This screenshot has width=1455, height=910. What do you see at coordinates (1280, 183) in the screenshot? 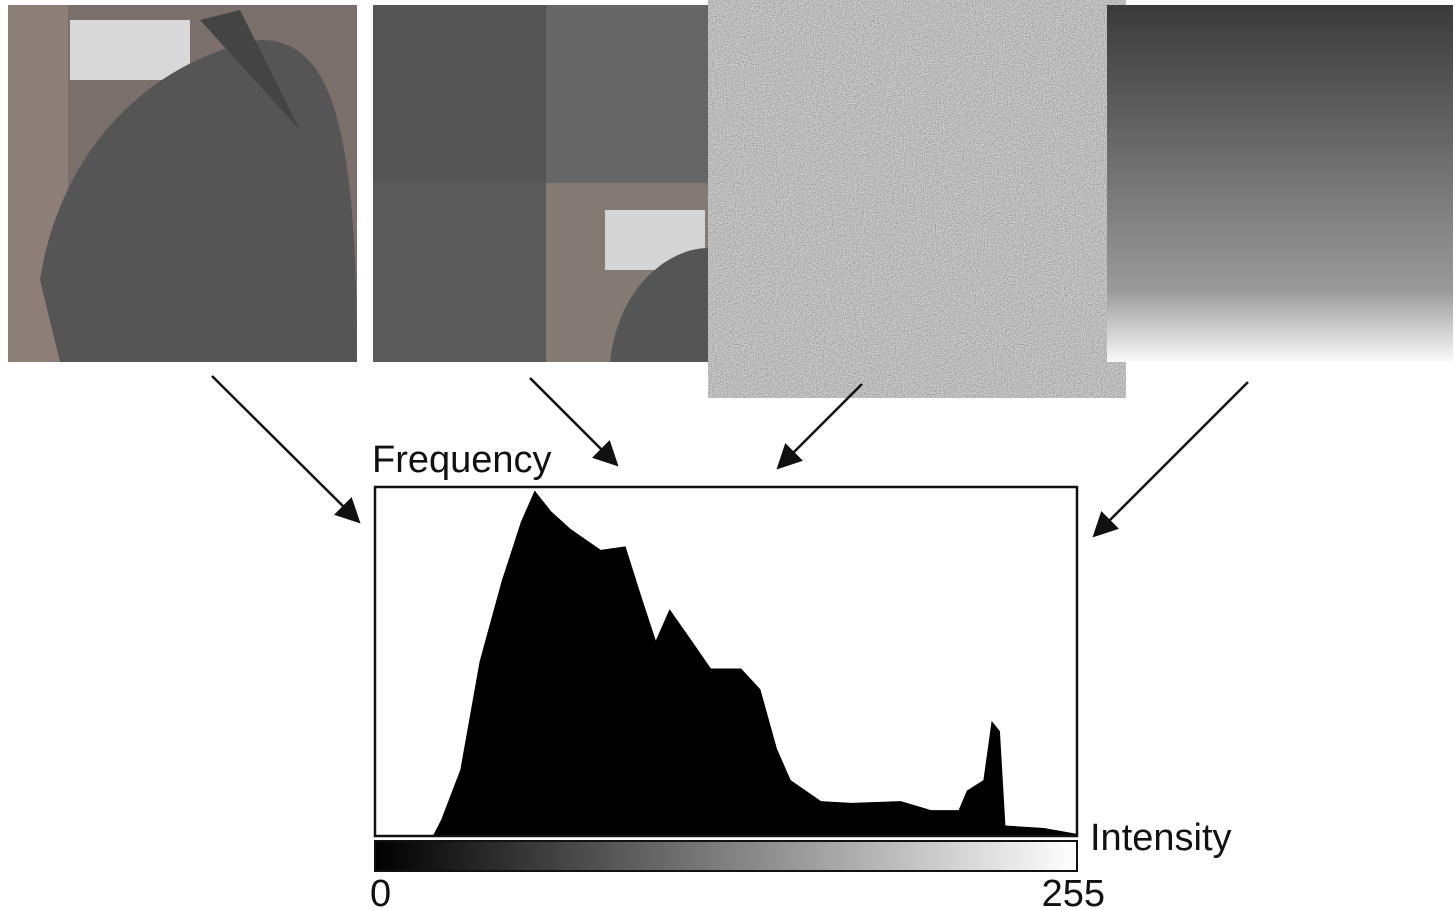
I see `gradient-image` at bounding box center [1280, 183].